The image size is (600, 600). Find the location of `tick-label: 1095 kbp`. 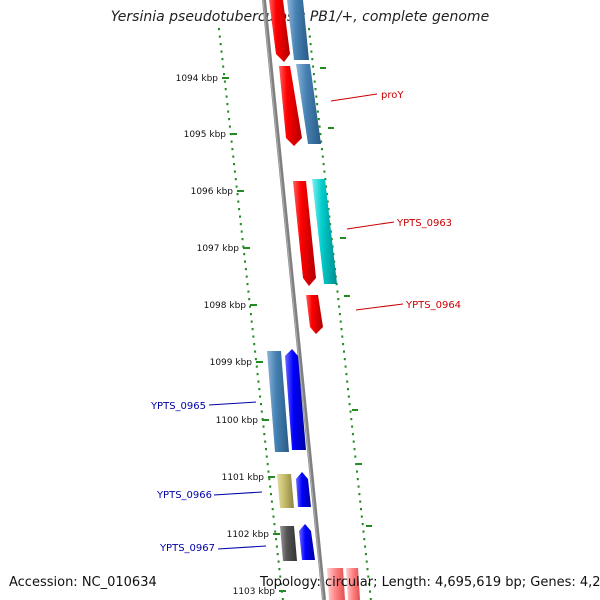

tick-label: 1095 kbp is located at coordinates (205, 135).